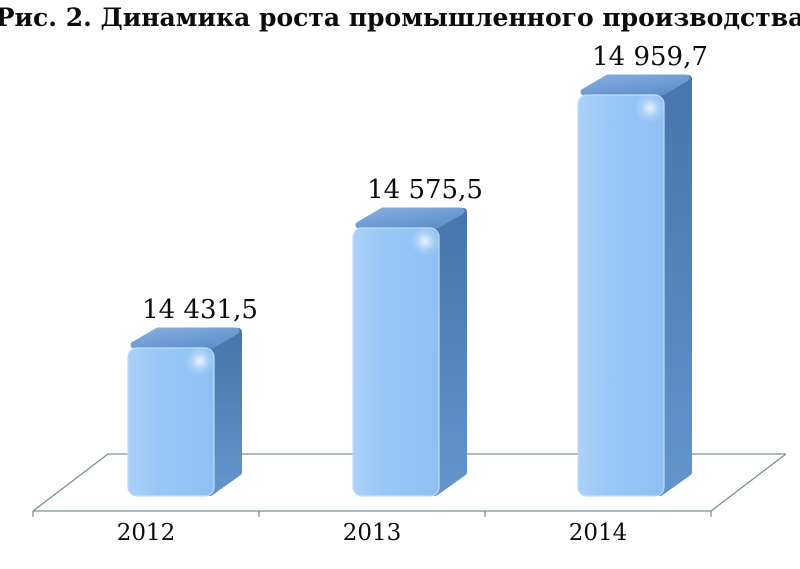 This screenshot has width=800, height=569. Describe the element at coordinates (146, 533) in the screenshot. I see `category-label-2012: 2012` at that location.